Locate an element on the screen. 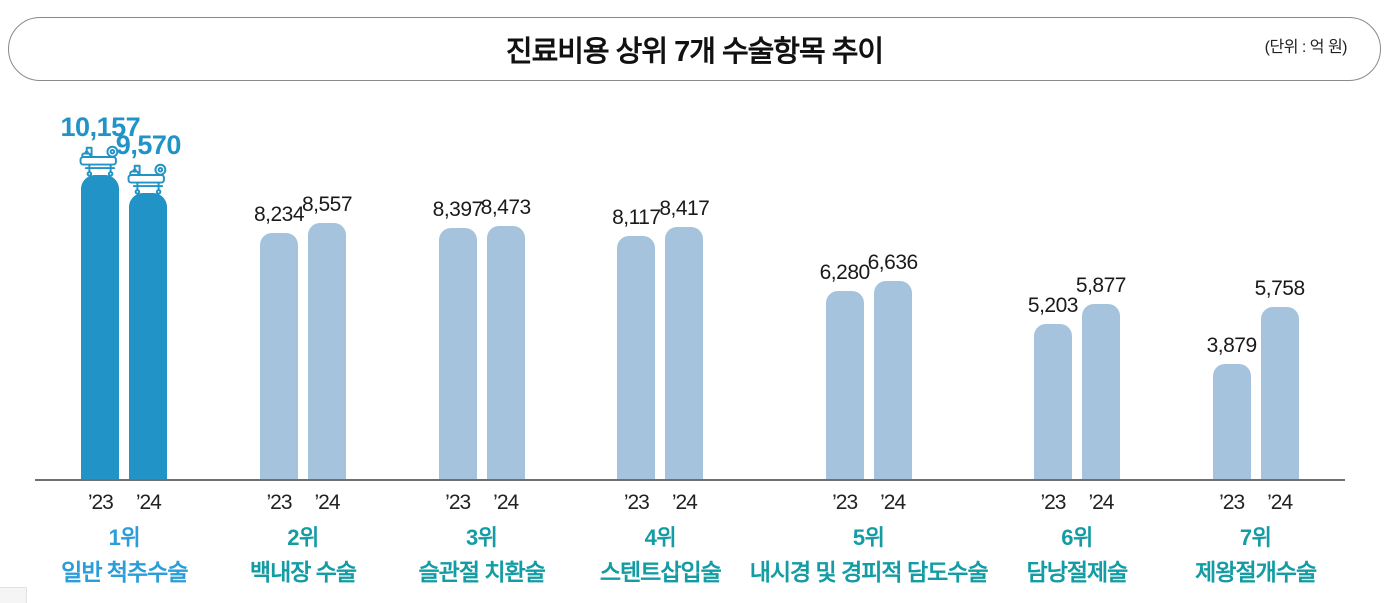  rank-label: 1위 is located at coordinates (124, 537).